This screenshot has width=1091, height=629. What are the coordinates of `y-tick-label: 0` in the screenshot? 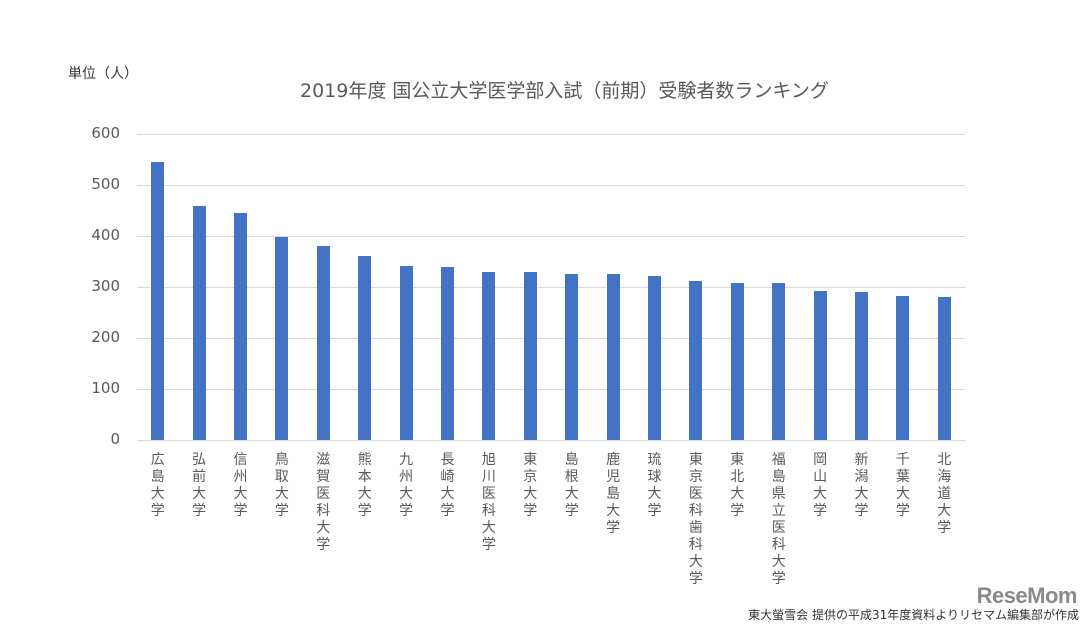 It's located at (115, 439).